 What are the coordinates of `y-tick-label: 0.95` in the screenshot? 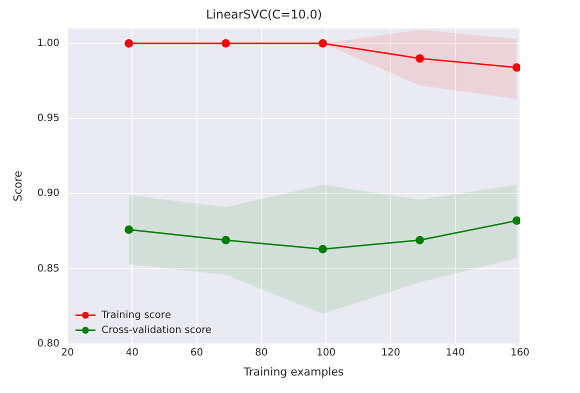 It's located at (48, 118).